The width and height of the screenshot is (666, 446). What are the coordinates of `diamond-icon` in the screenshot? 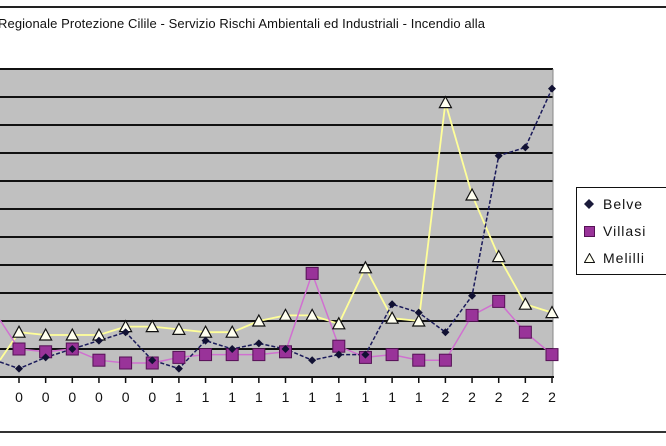 It's located at (589, 204).